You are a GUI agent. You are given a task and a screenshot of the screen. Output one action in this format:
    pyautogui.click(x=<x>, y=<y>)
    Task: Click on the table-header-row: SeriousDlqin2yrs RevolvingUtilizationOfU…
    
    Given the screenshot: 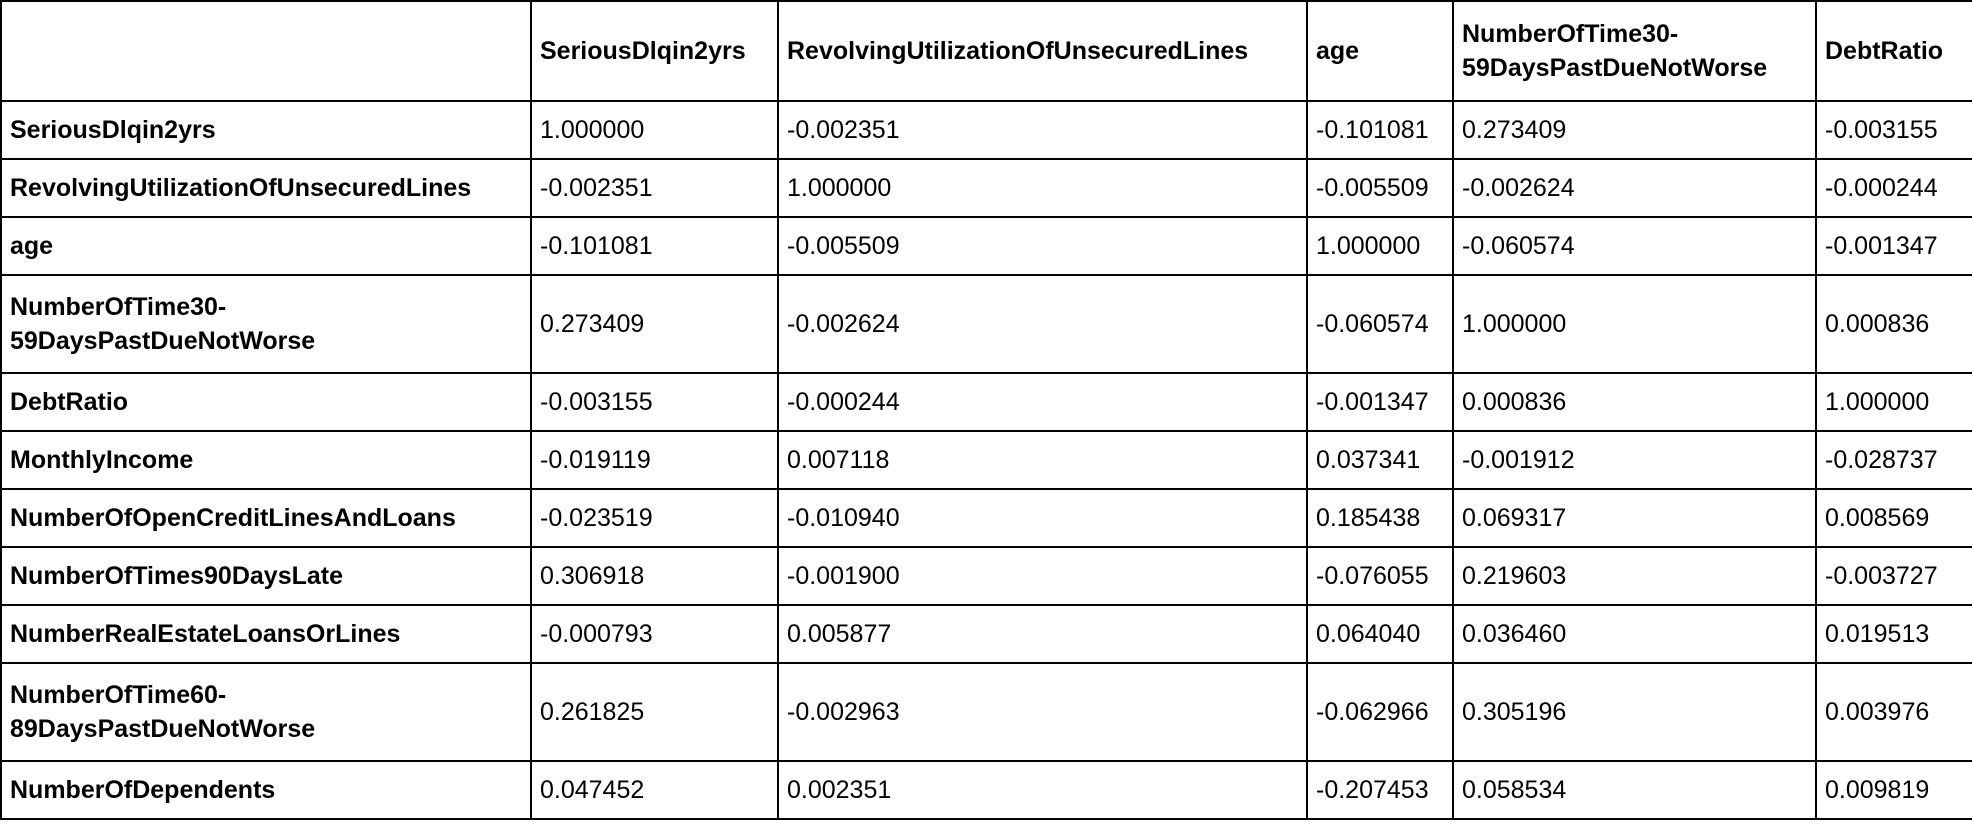 What is the action you would take?
    pyautogui.click(x=986, y=51)
    